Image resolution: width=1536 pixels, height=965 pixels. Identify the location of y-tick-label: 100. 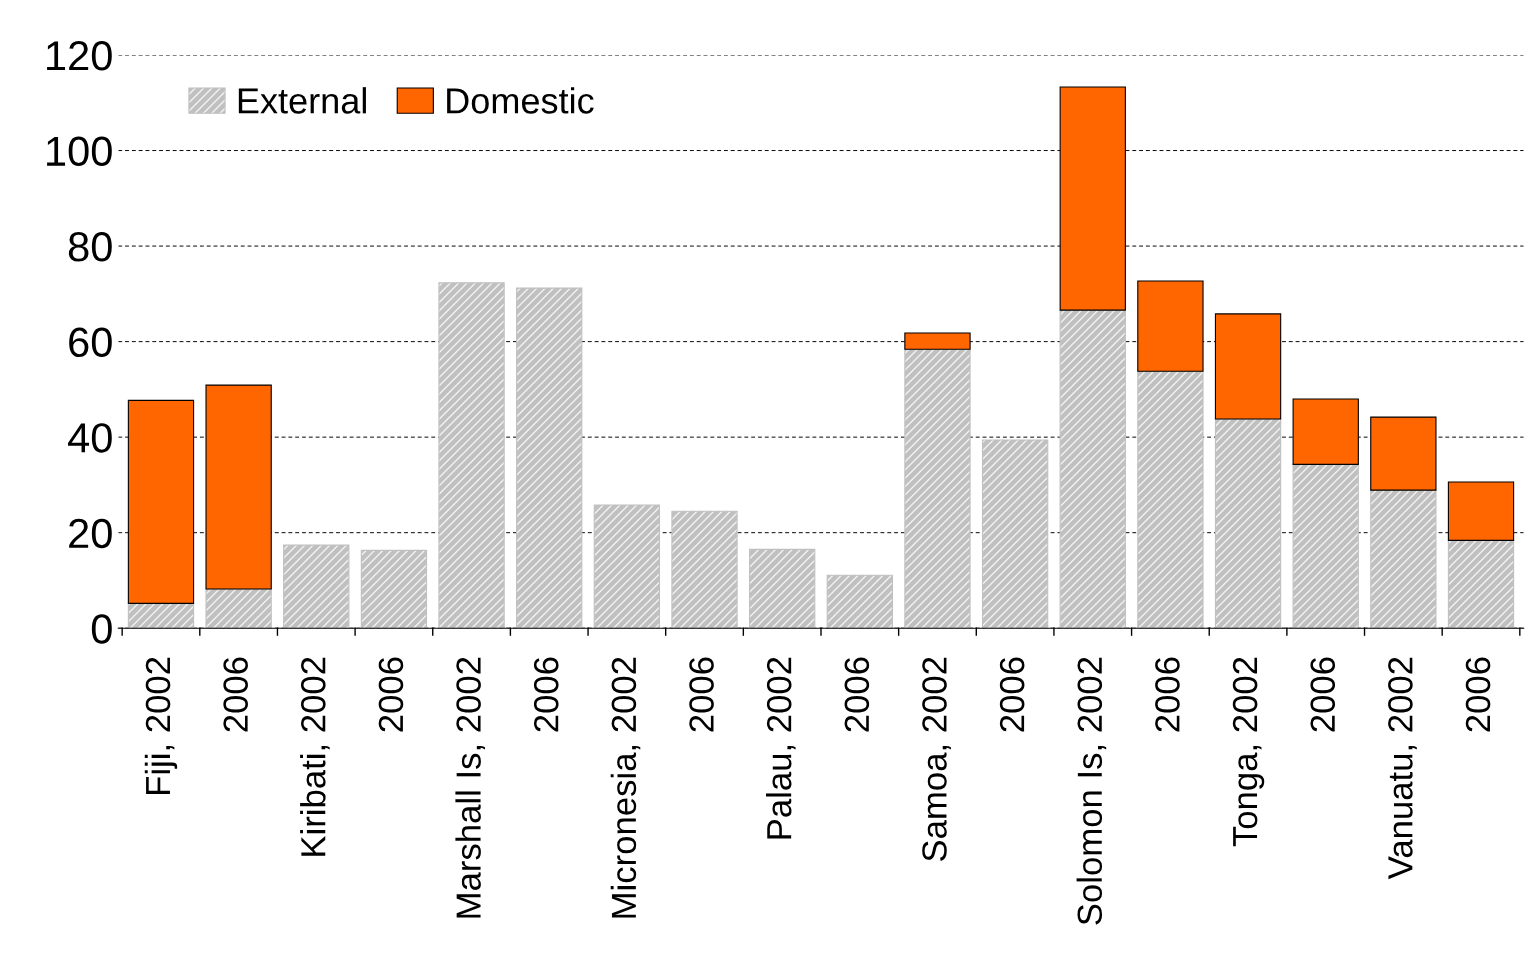
(79, 151).